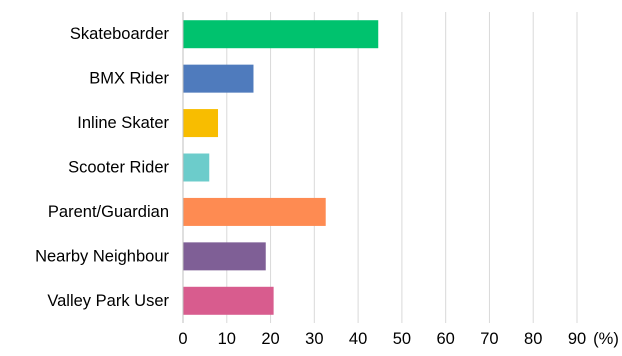 Image resolution: width=622 pixels, height=356 pixels. I want to click on category-label: Parent/Guardian, so click(108, 212).